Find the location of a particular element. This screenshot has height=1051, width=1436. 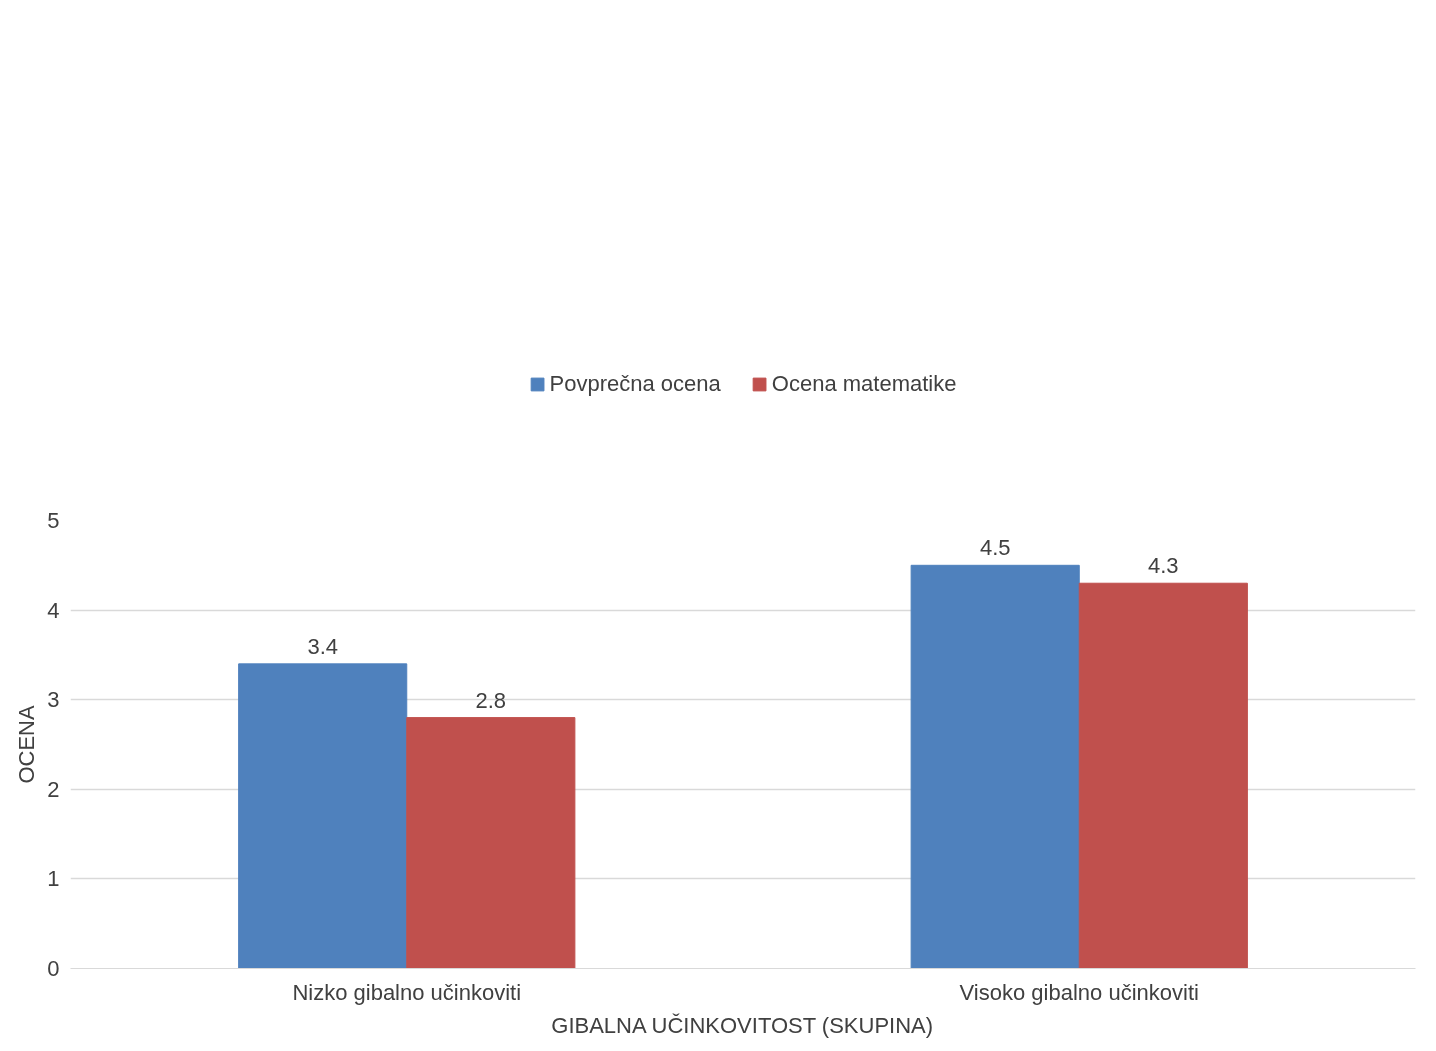

data-label: 4.3 is located at coordinates (1163, 566).